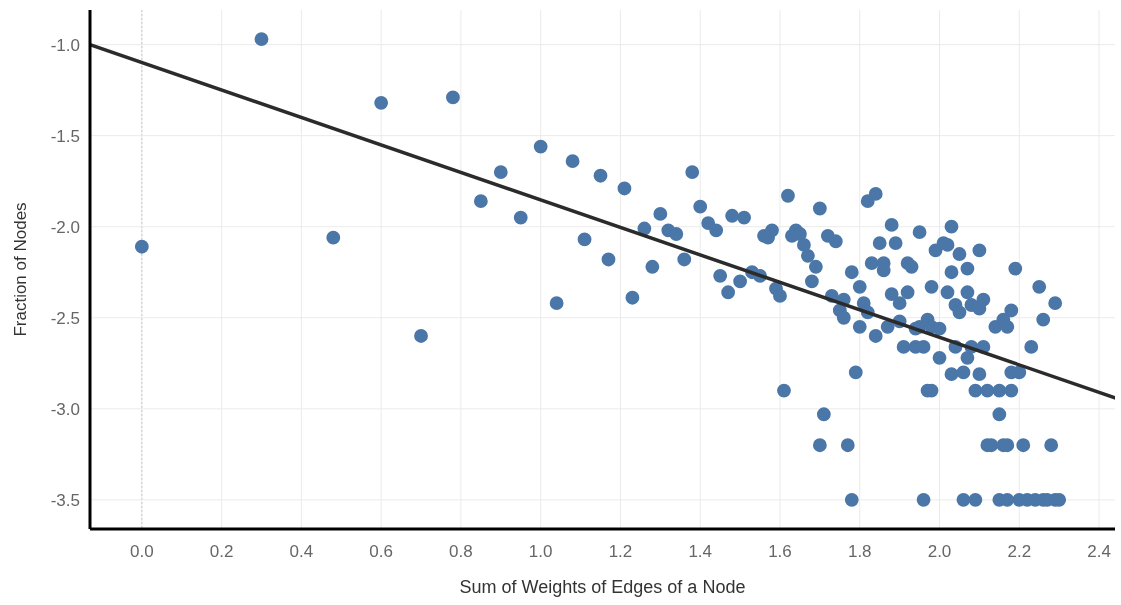  Describe the element at coordinates (301, 551) in the screenshot. I see `x-tick-label: 0.4` at that location.